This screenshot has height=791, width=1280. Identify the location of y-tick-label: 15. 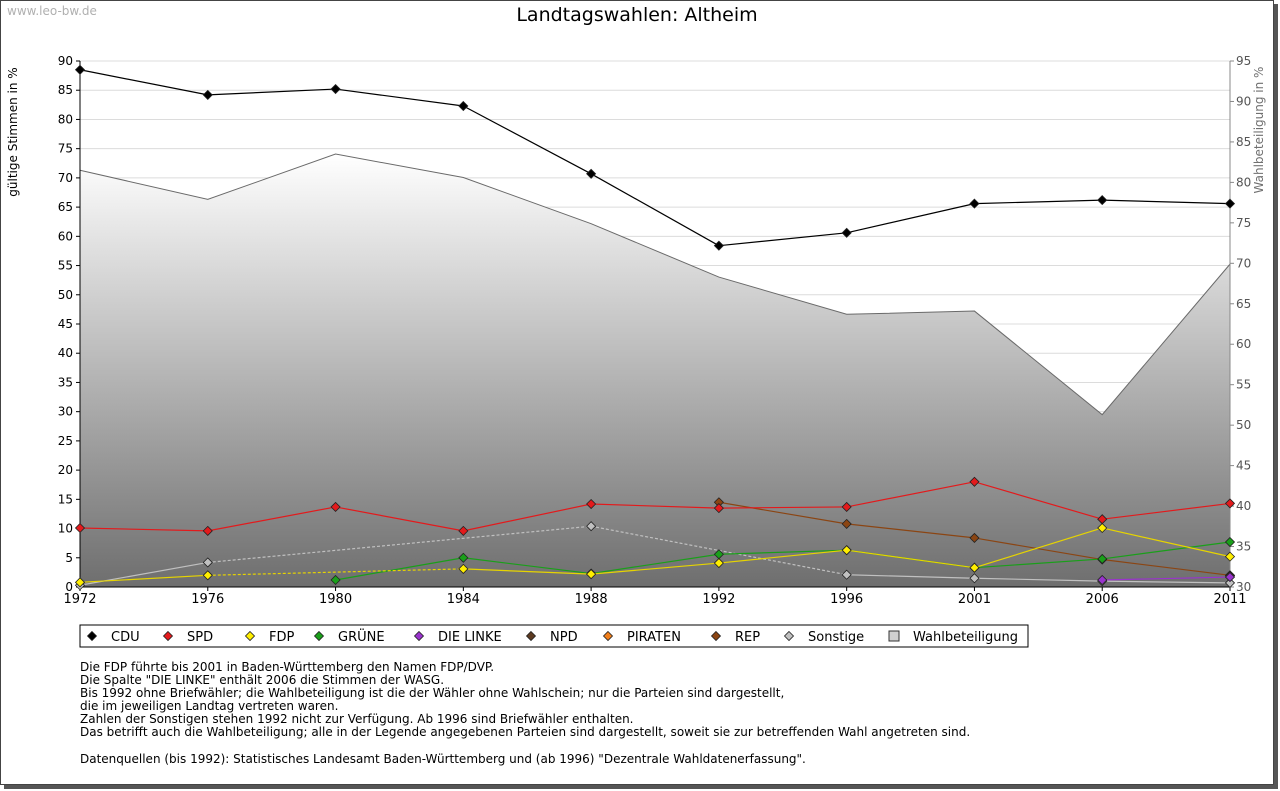
(65, 499).